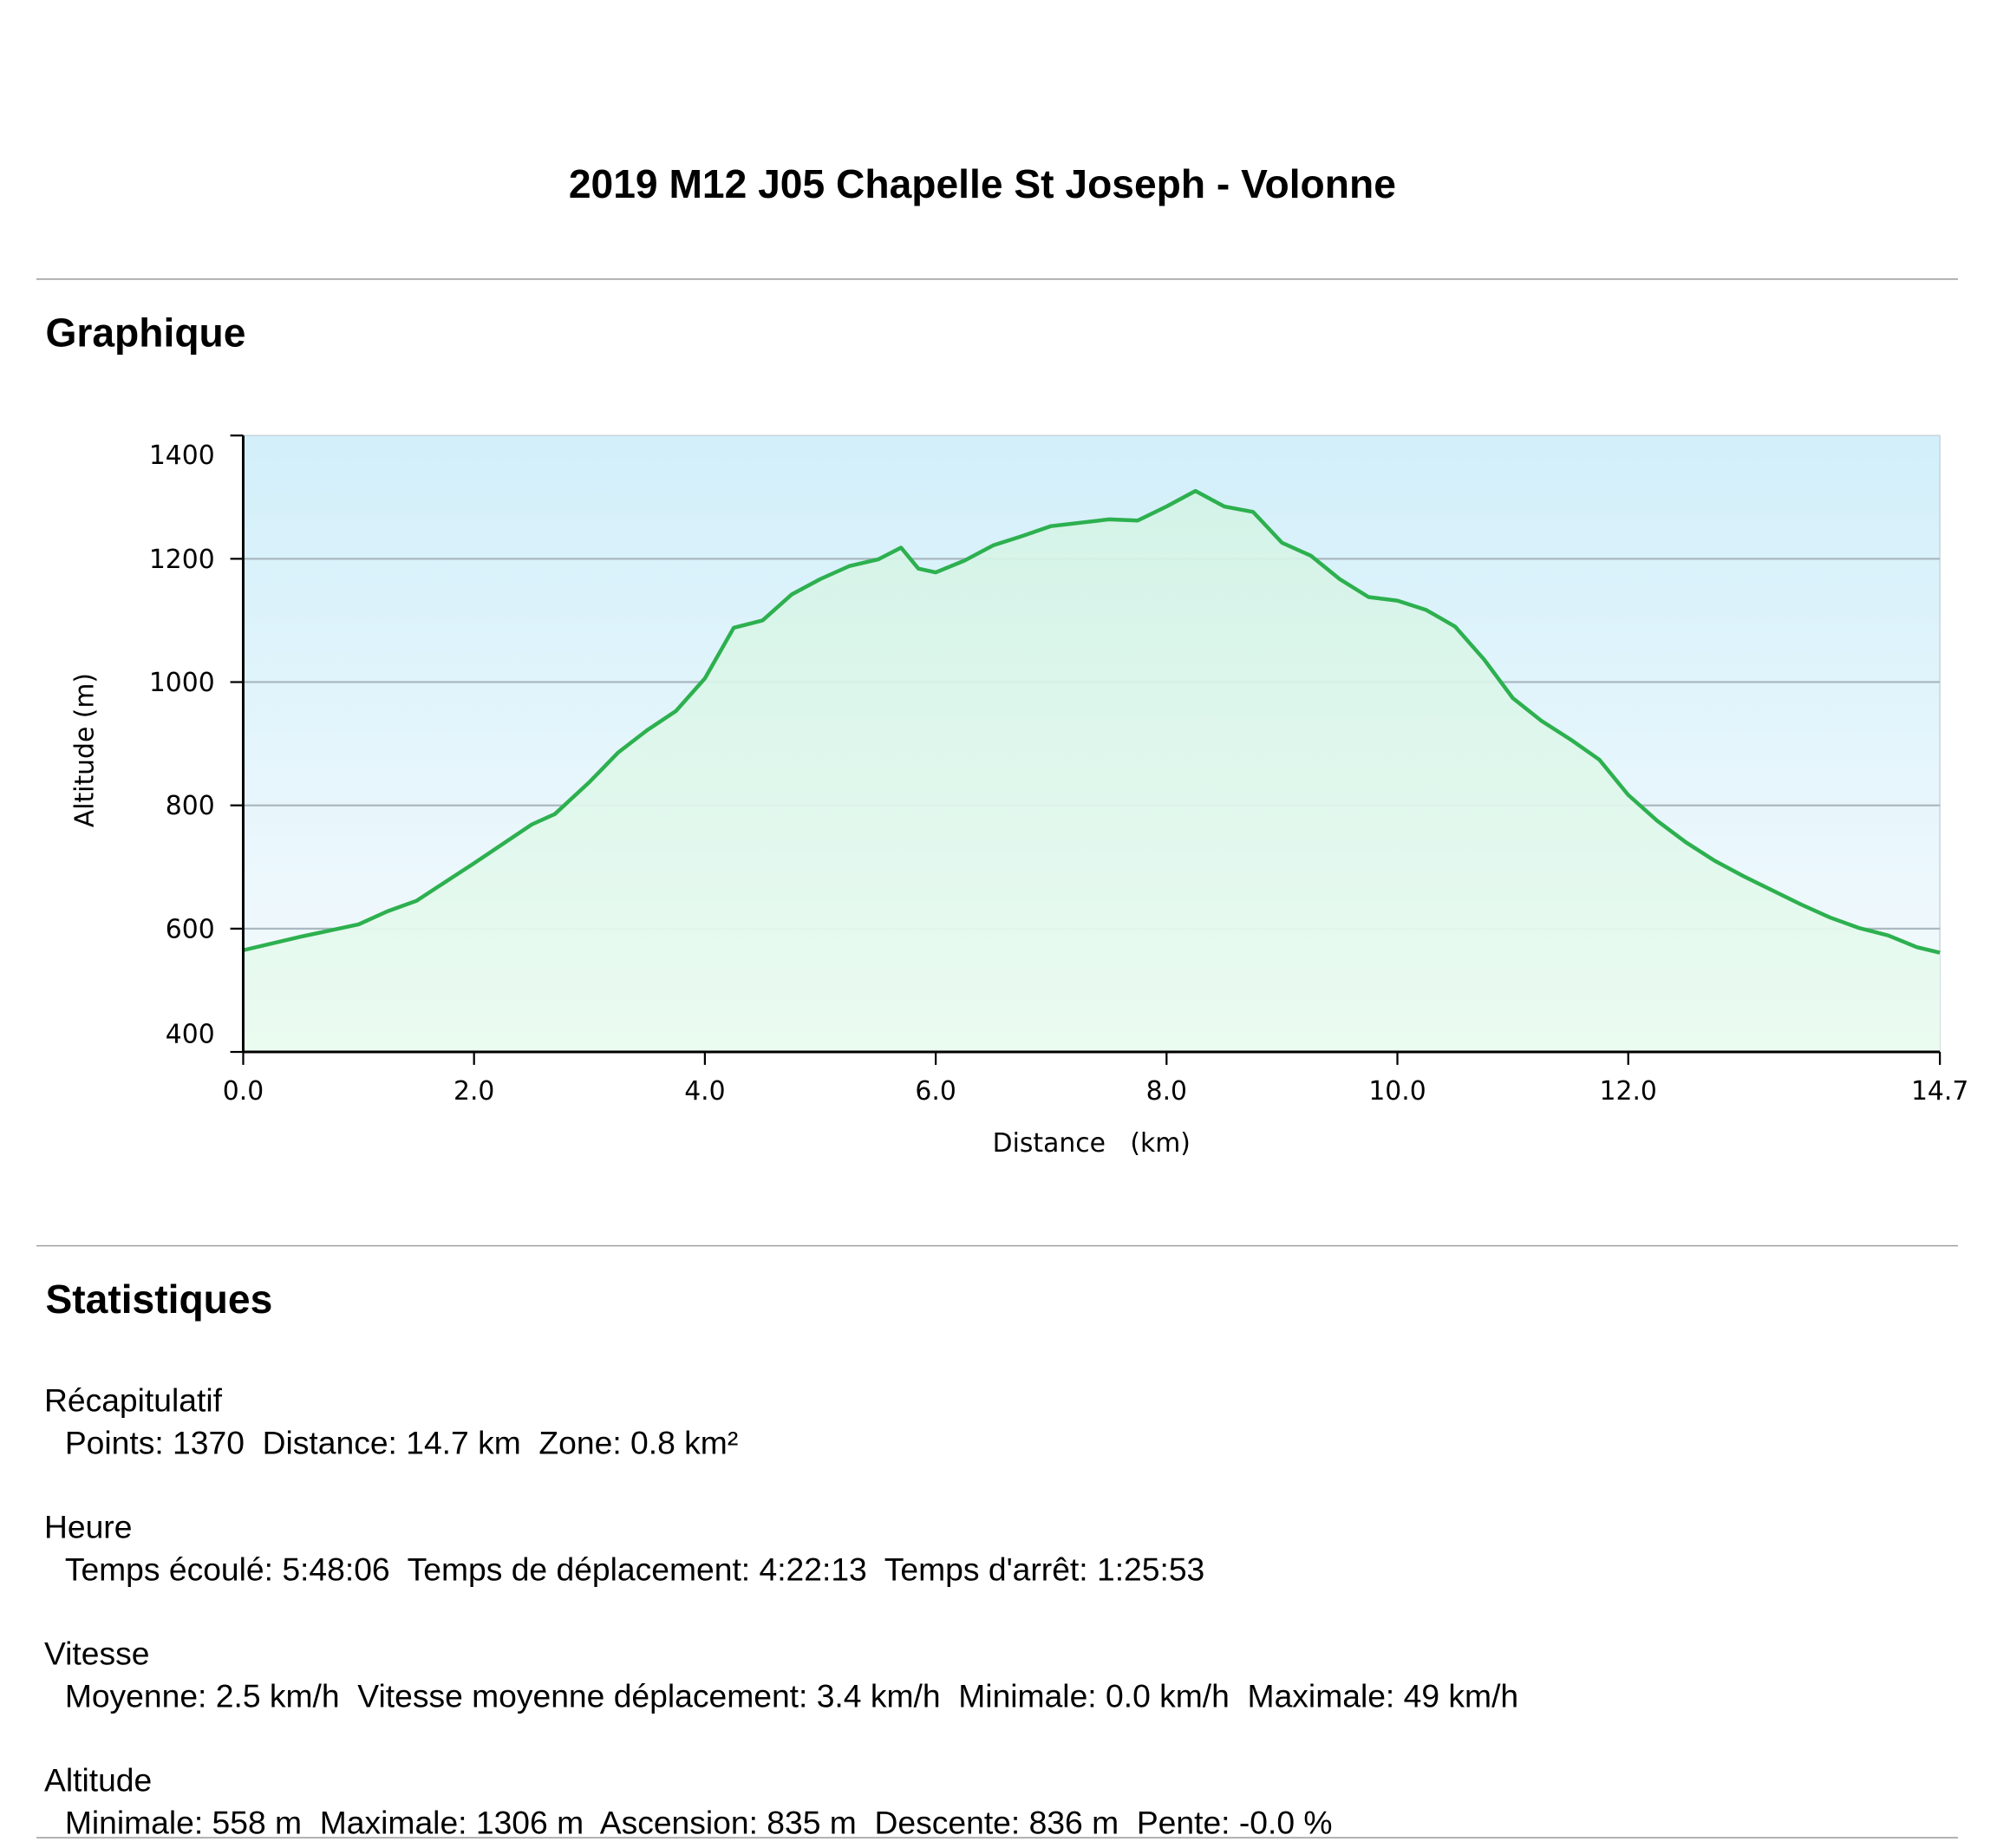 This screenshot has width=1997, height=1848. Describe the element at coordinates (182, 683) in the screenshot. I see `y-tick-label: 1000` at that location.